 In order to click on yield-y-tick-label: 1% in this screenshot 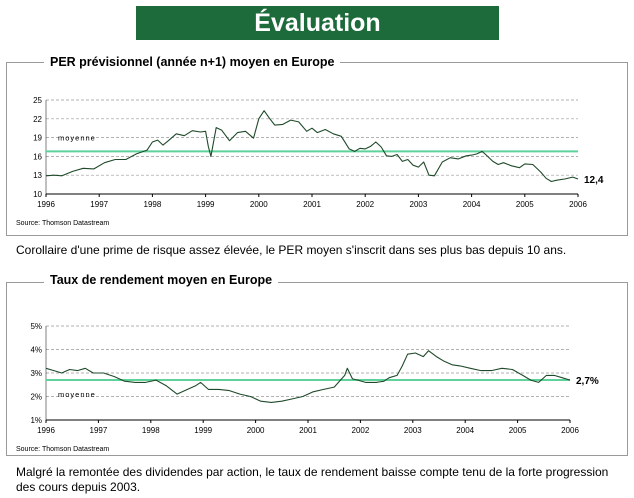, I will do `click(36, 420)`.